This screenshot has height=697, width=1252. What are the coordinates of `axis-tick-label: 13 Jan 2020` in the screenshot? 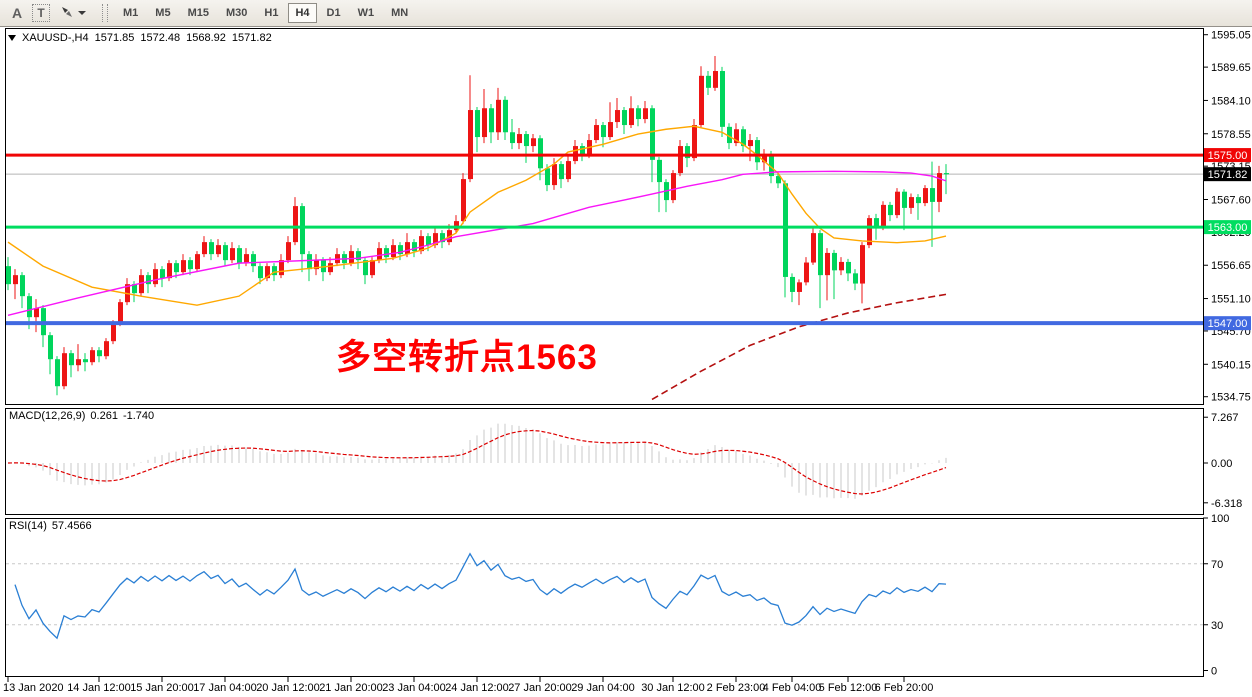 It's located at (33, 688).